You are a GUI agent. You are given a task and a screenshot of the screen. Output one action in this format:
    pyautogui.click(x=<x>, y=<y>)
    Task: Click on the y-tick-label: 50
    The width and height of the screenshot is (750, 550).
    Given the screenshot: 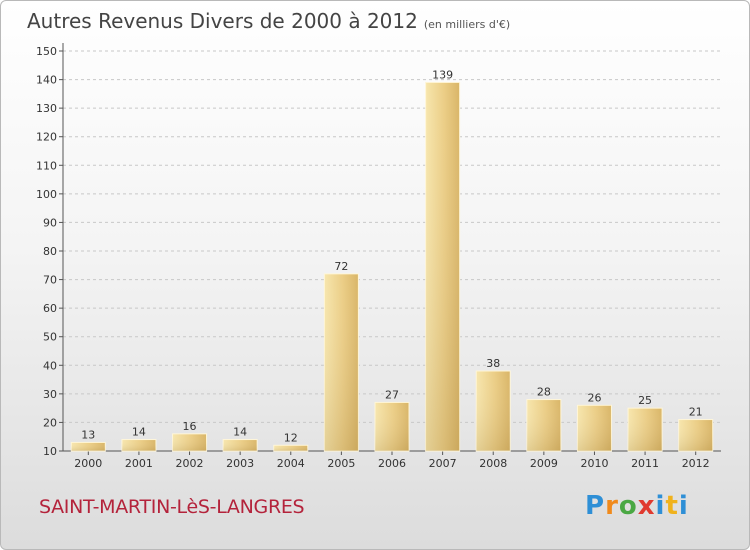 What is the action you would take?
    pyautogui.click(x=50, y=337)
    